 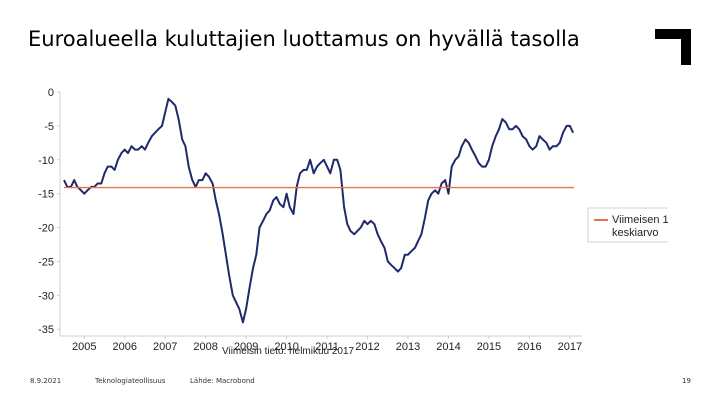 I want to click on footer-date: 8.9.2021, so click(x=46, y=381).